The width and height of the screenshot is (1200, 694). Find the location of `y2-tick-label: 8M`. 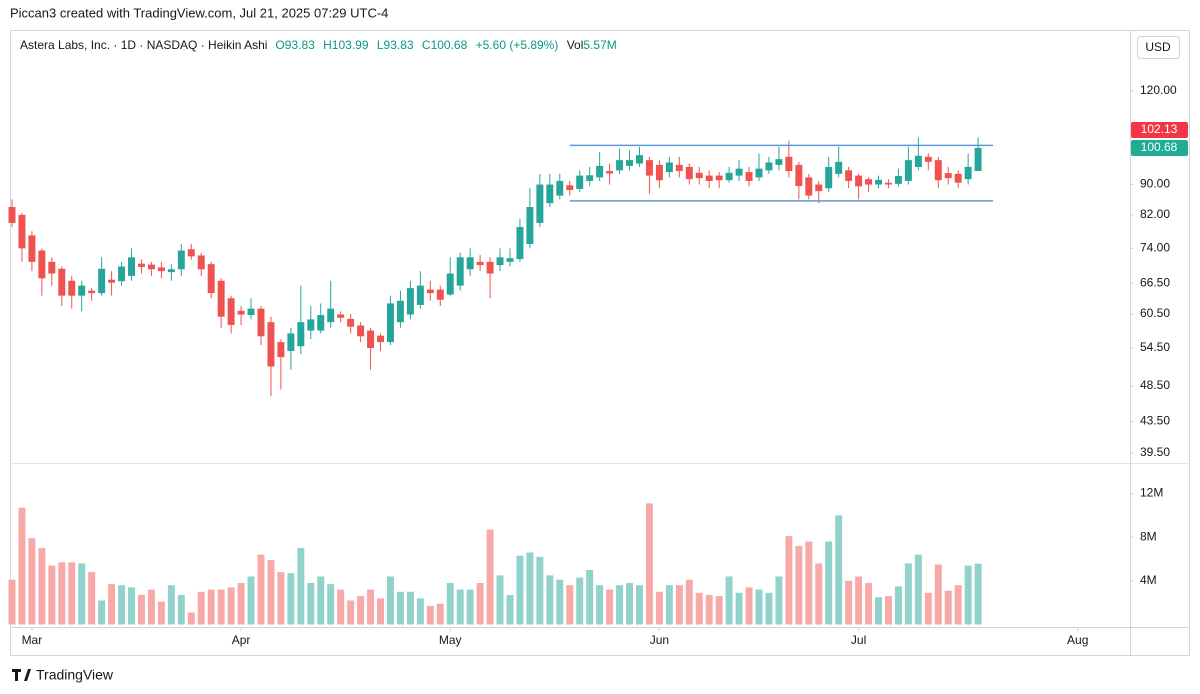

y2-tick-label: 8M is located at coordinates (1148, 536).